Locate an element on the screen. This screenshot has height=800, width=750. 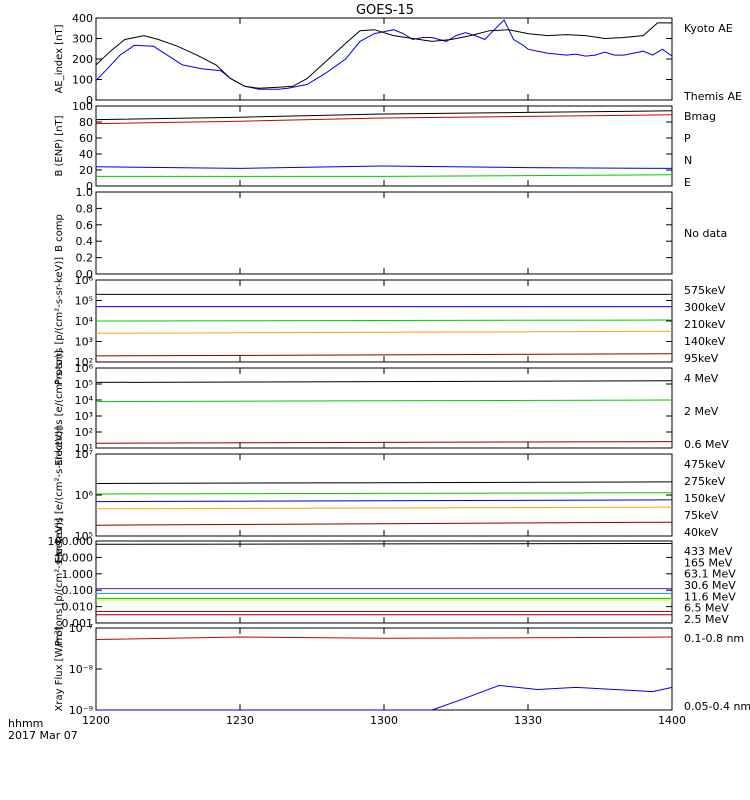
legend-label: 0.1-0.8 nm is located at coordinates (714, 638).